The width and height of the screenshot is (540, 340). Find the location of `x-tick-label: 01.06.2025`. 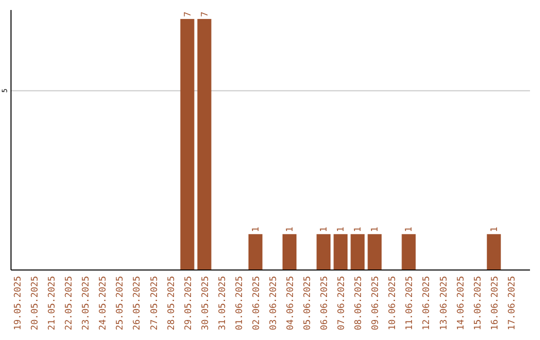

x-tick-label: 01.06.2025 is located at coordinates (239, 303).